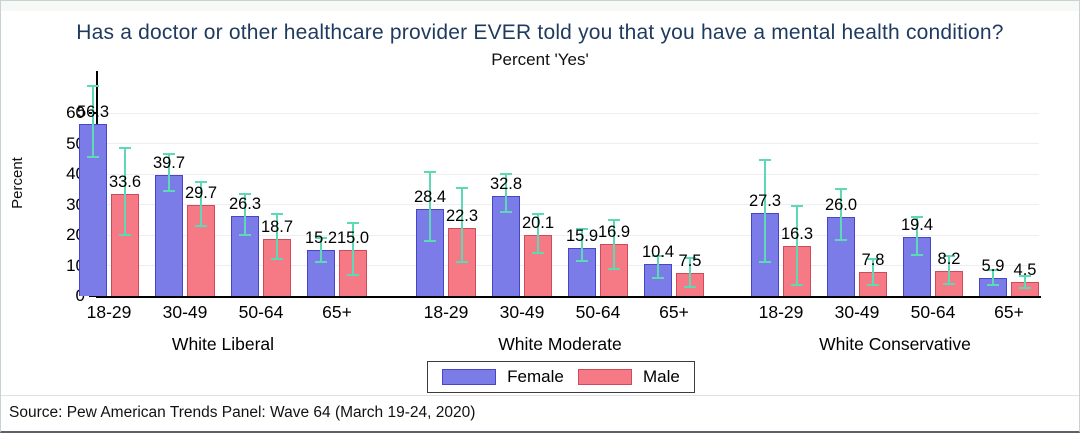 The height and width of the screenshot is (433, 1080). What do you see at coordinates (993, 266) in the screenshot?
I see `value-label: 5.9` at bounding box center [993, 266].